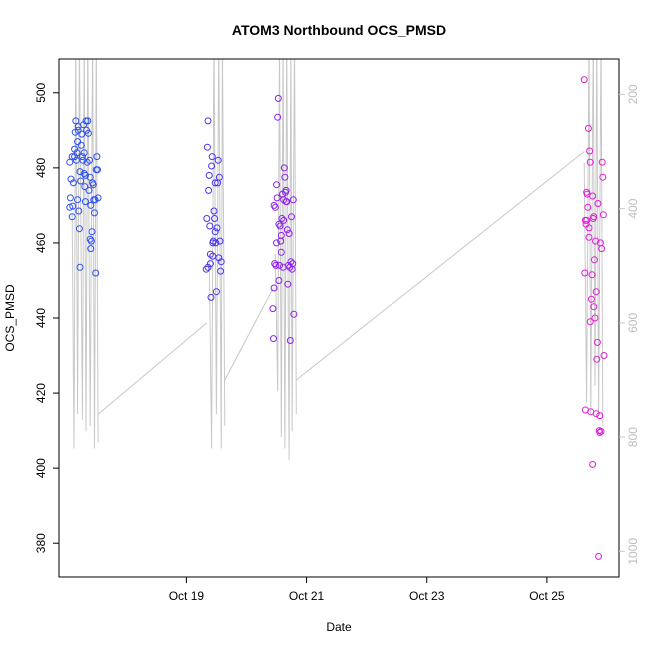  I want to click on chart-title: ATOM3 Northbound OCS_PMSD, so click(339, 30).